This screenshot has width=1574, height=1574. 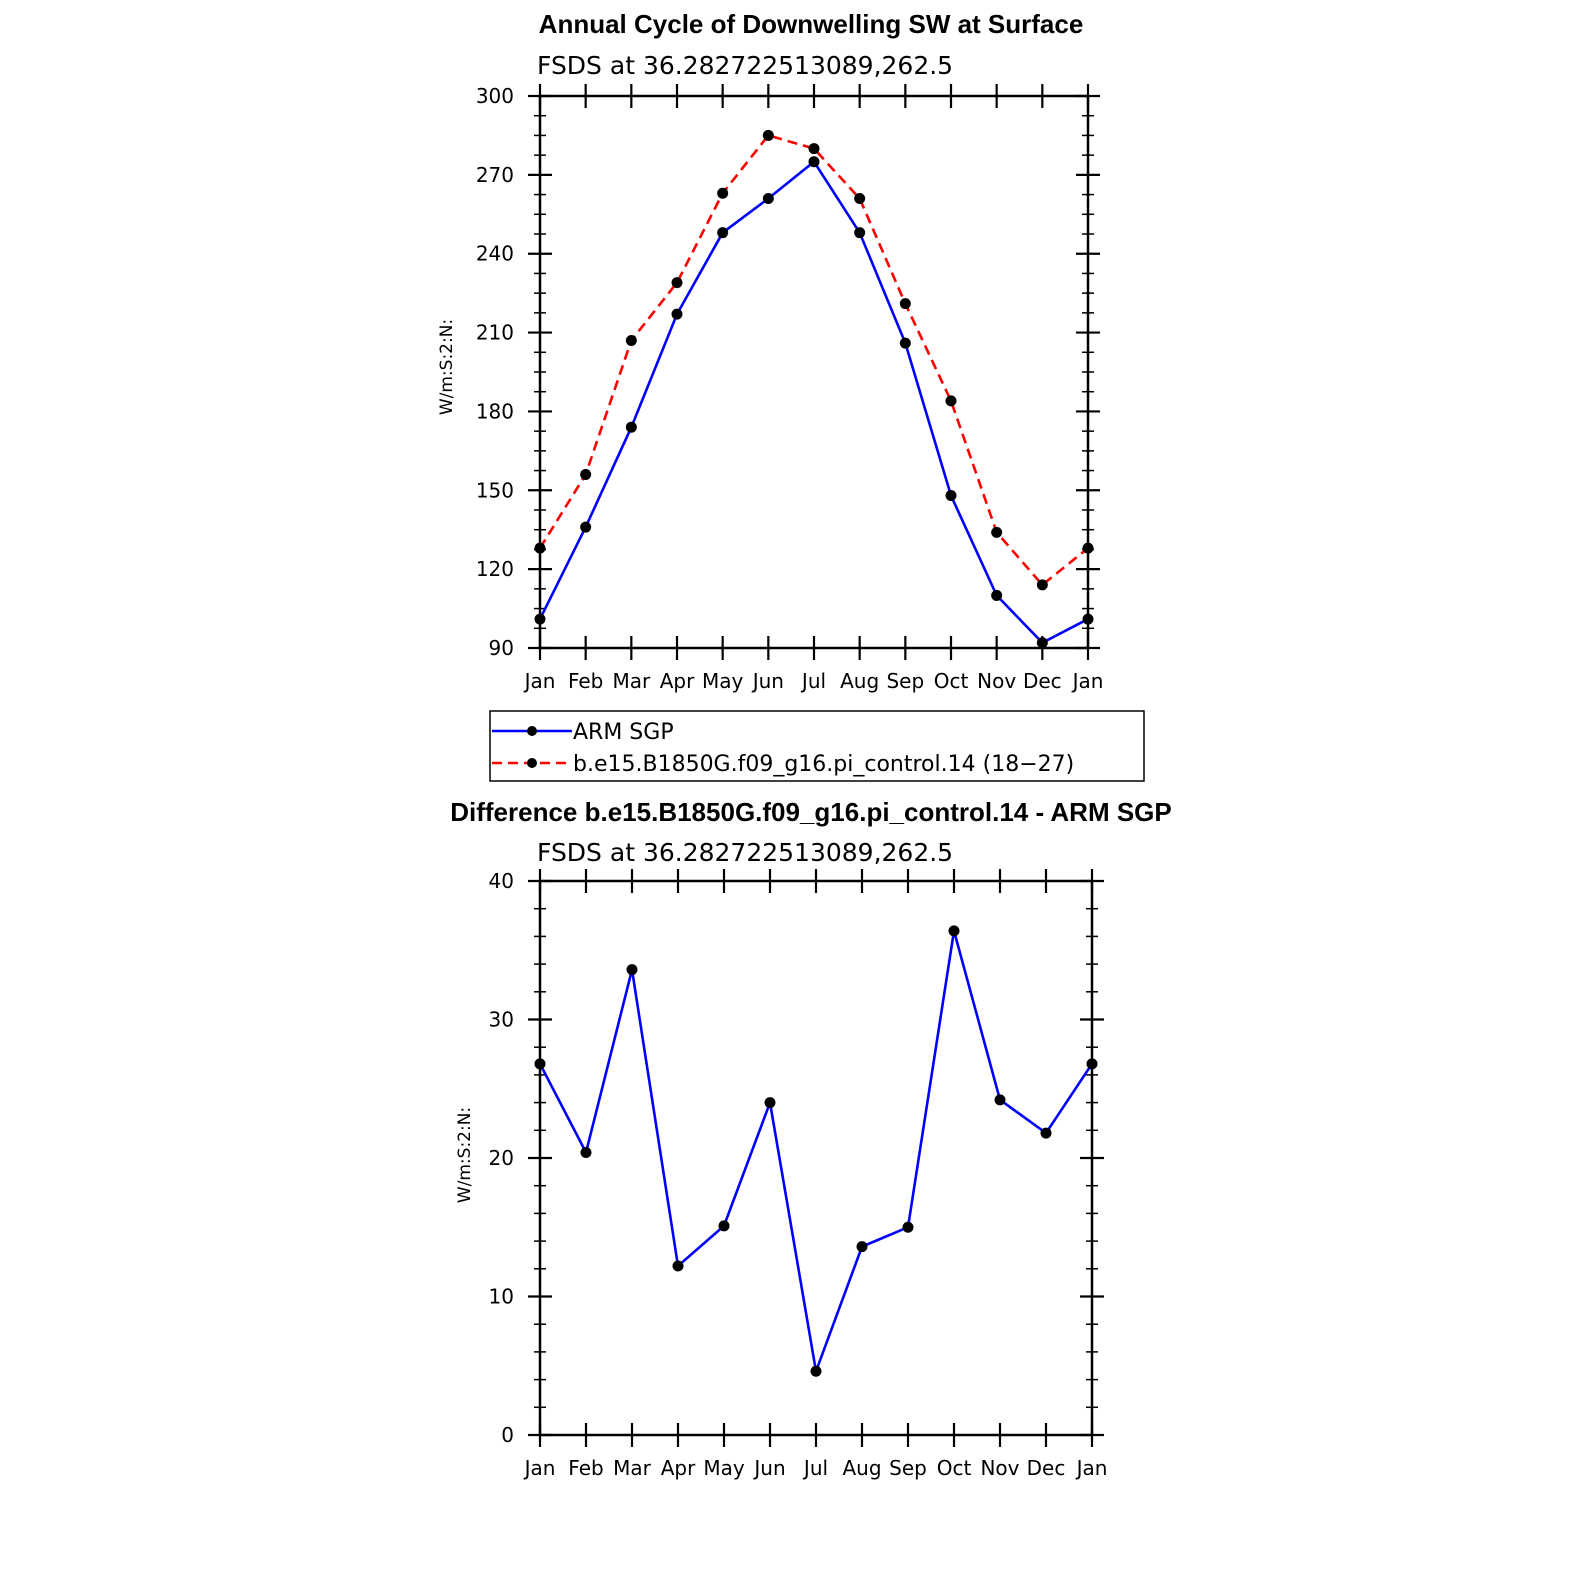 I want to click on x-tick-label-sep: Sep, so click(x=908, y=1468).